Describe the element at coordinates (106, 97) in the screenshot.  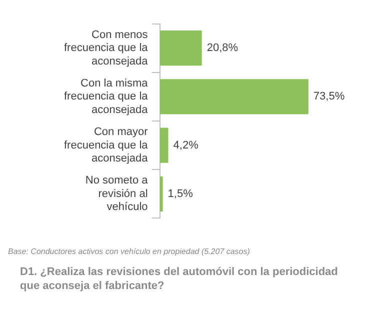
I see `y-tick-label: Con la misma frecuencia que la aconsejada` at that location.